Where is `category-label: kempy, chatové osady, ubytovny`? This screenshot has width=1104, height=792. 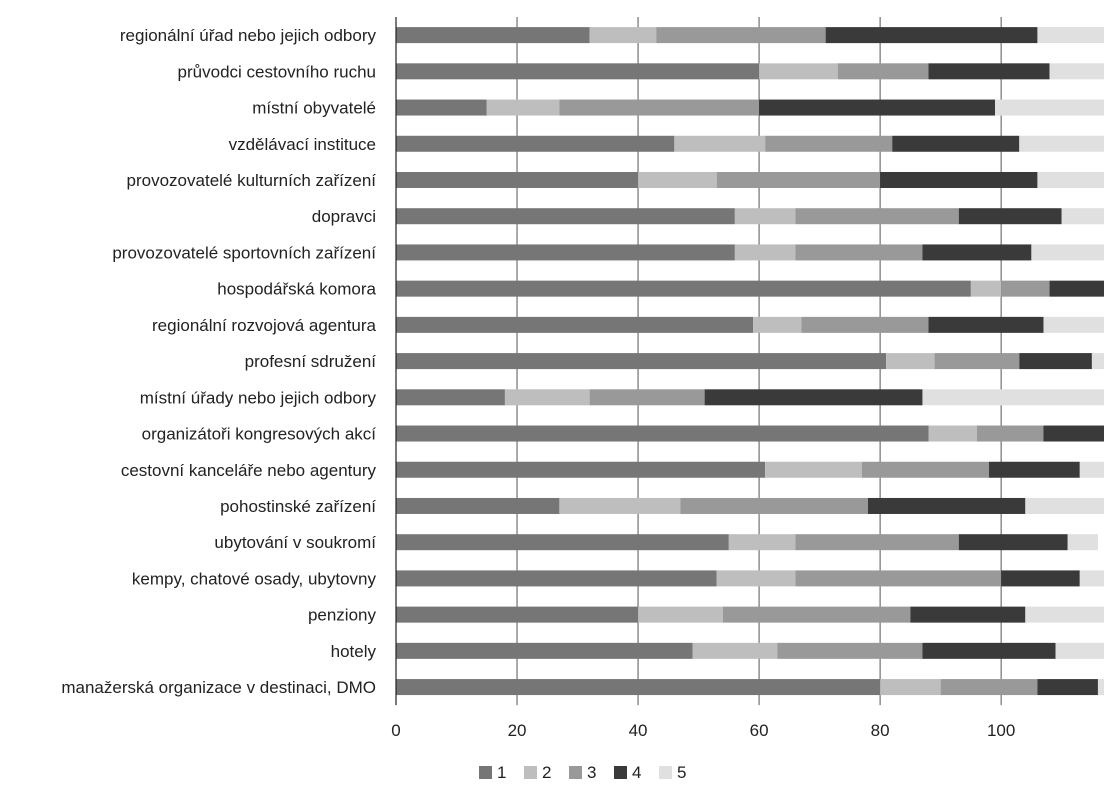
category-label: kempy, chatové osady, ubytovny is located at coordinates (254, 578).